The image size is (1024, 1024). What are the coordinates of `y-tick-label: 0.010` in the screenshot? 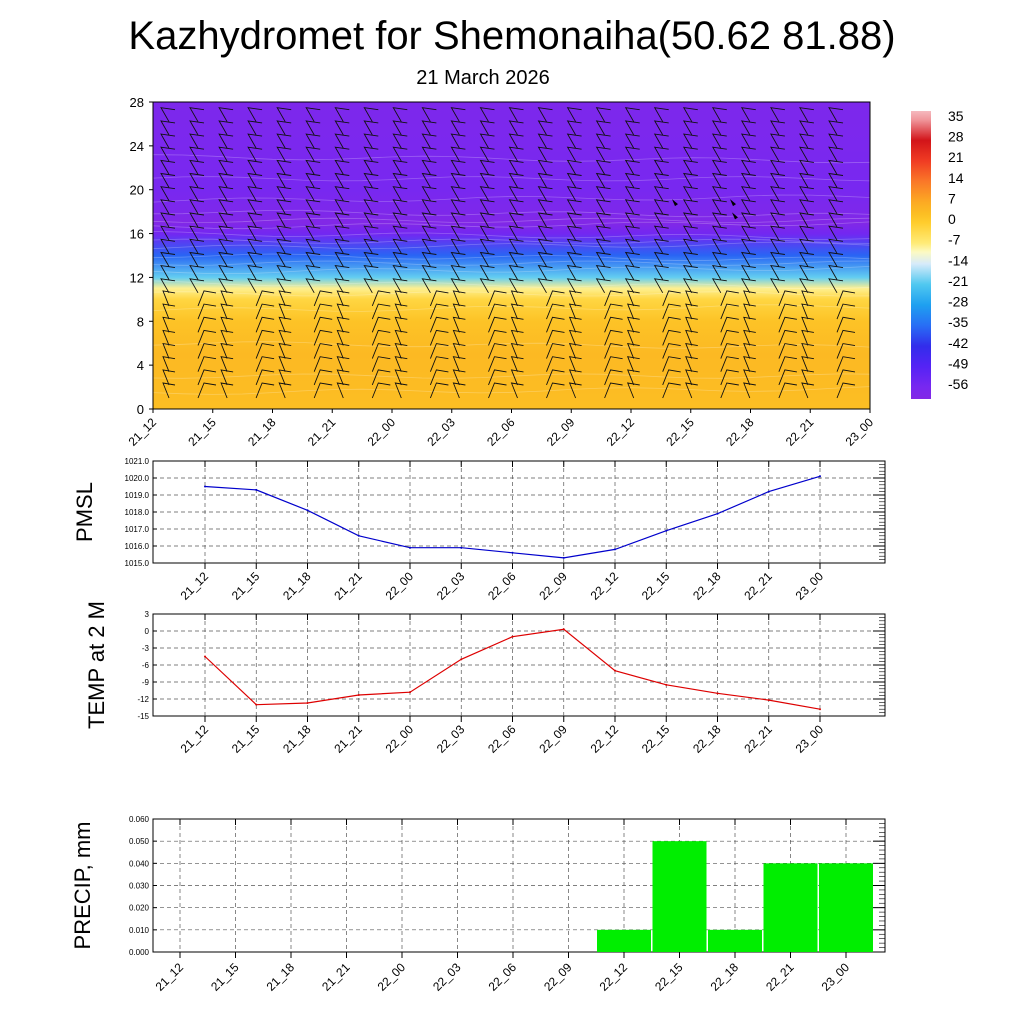 It's located at (139, 930).